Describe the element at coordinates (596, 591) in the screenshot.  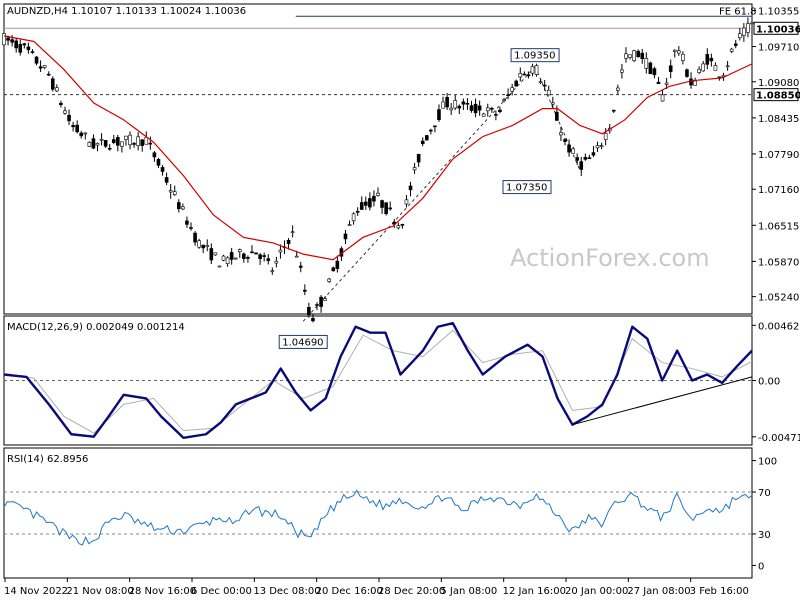
I see `x-tick-label: 20 Jan 00:00` at that location.